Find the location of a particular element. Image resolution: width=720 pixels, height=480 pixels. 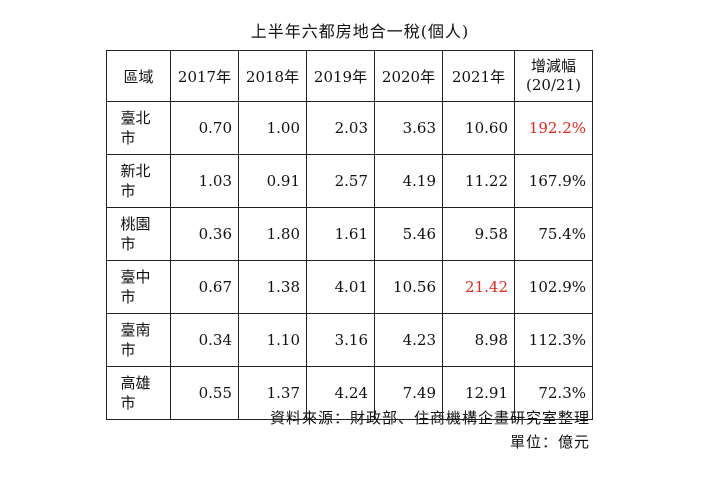

value-cell-2020: 4.19 is located at coordinates (408, 181).